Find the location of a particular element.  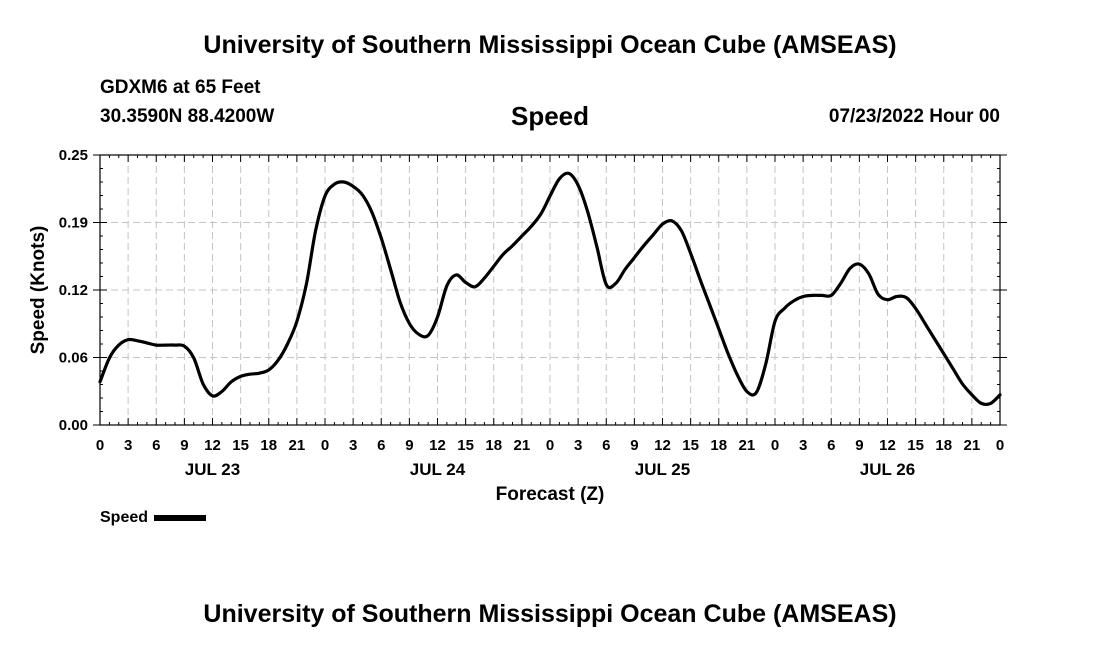

legend-line-swatch is located at coordinates (180, 518).